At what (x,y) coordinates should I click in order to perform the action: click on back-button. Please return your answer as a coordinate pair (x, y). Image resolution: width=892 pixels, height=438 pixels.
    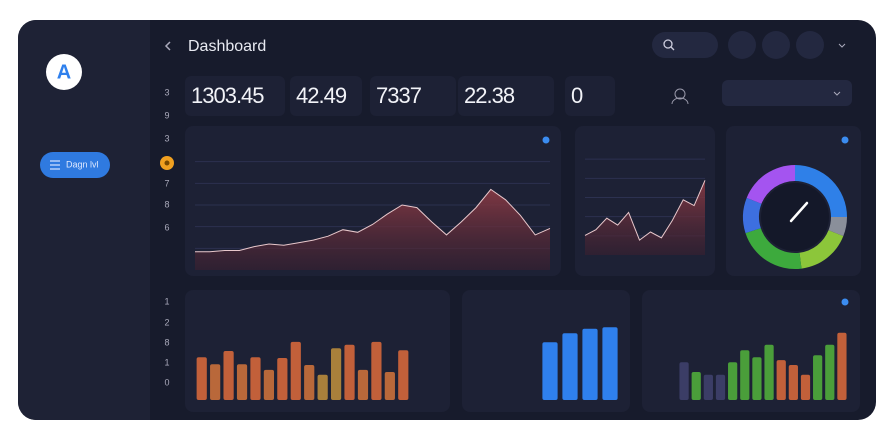
    Looking at the image, I should click on (167, 46).